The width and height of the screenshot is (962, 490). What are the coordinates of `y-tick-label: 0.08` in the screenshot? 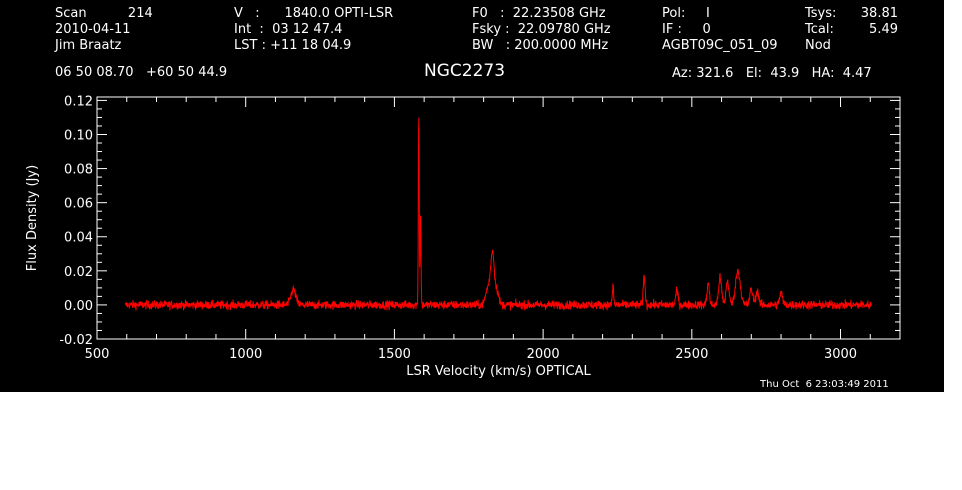 It's located at (78, 170).